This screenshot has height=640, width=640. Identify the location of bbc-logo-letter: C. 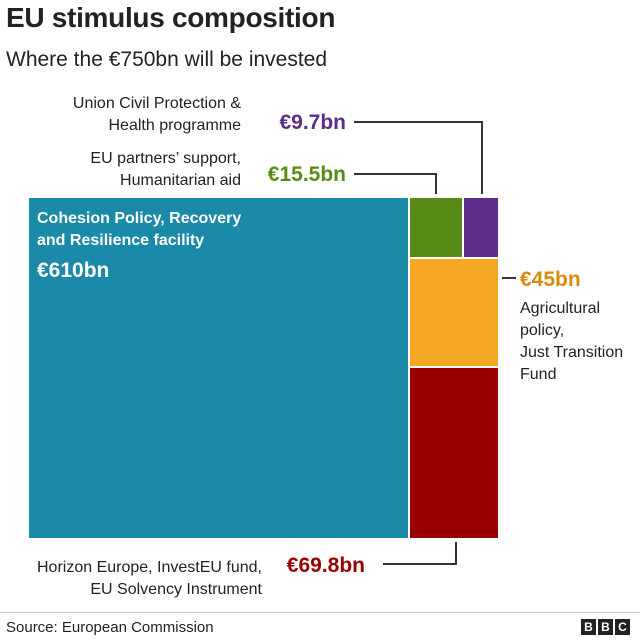
(622, 627).